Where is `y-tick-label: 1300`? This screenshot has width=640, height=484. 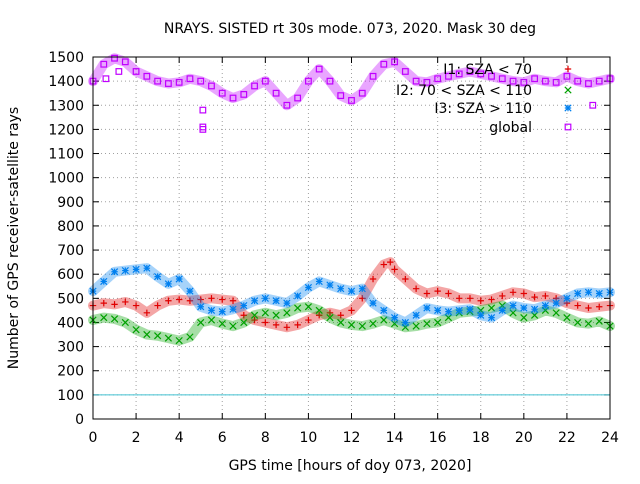 y-tick-label: 1300 is located at coordinates (66, 106).